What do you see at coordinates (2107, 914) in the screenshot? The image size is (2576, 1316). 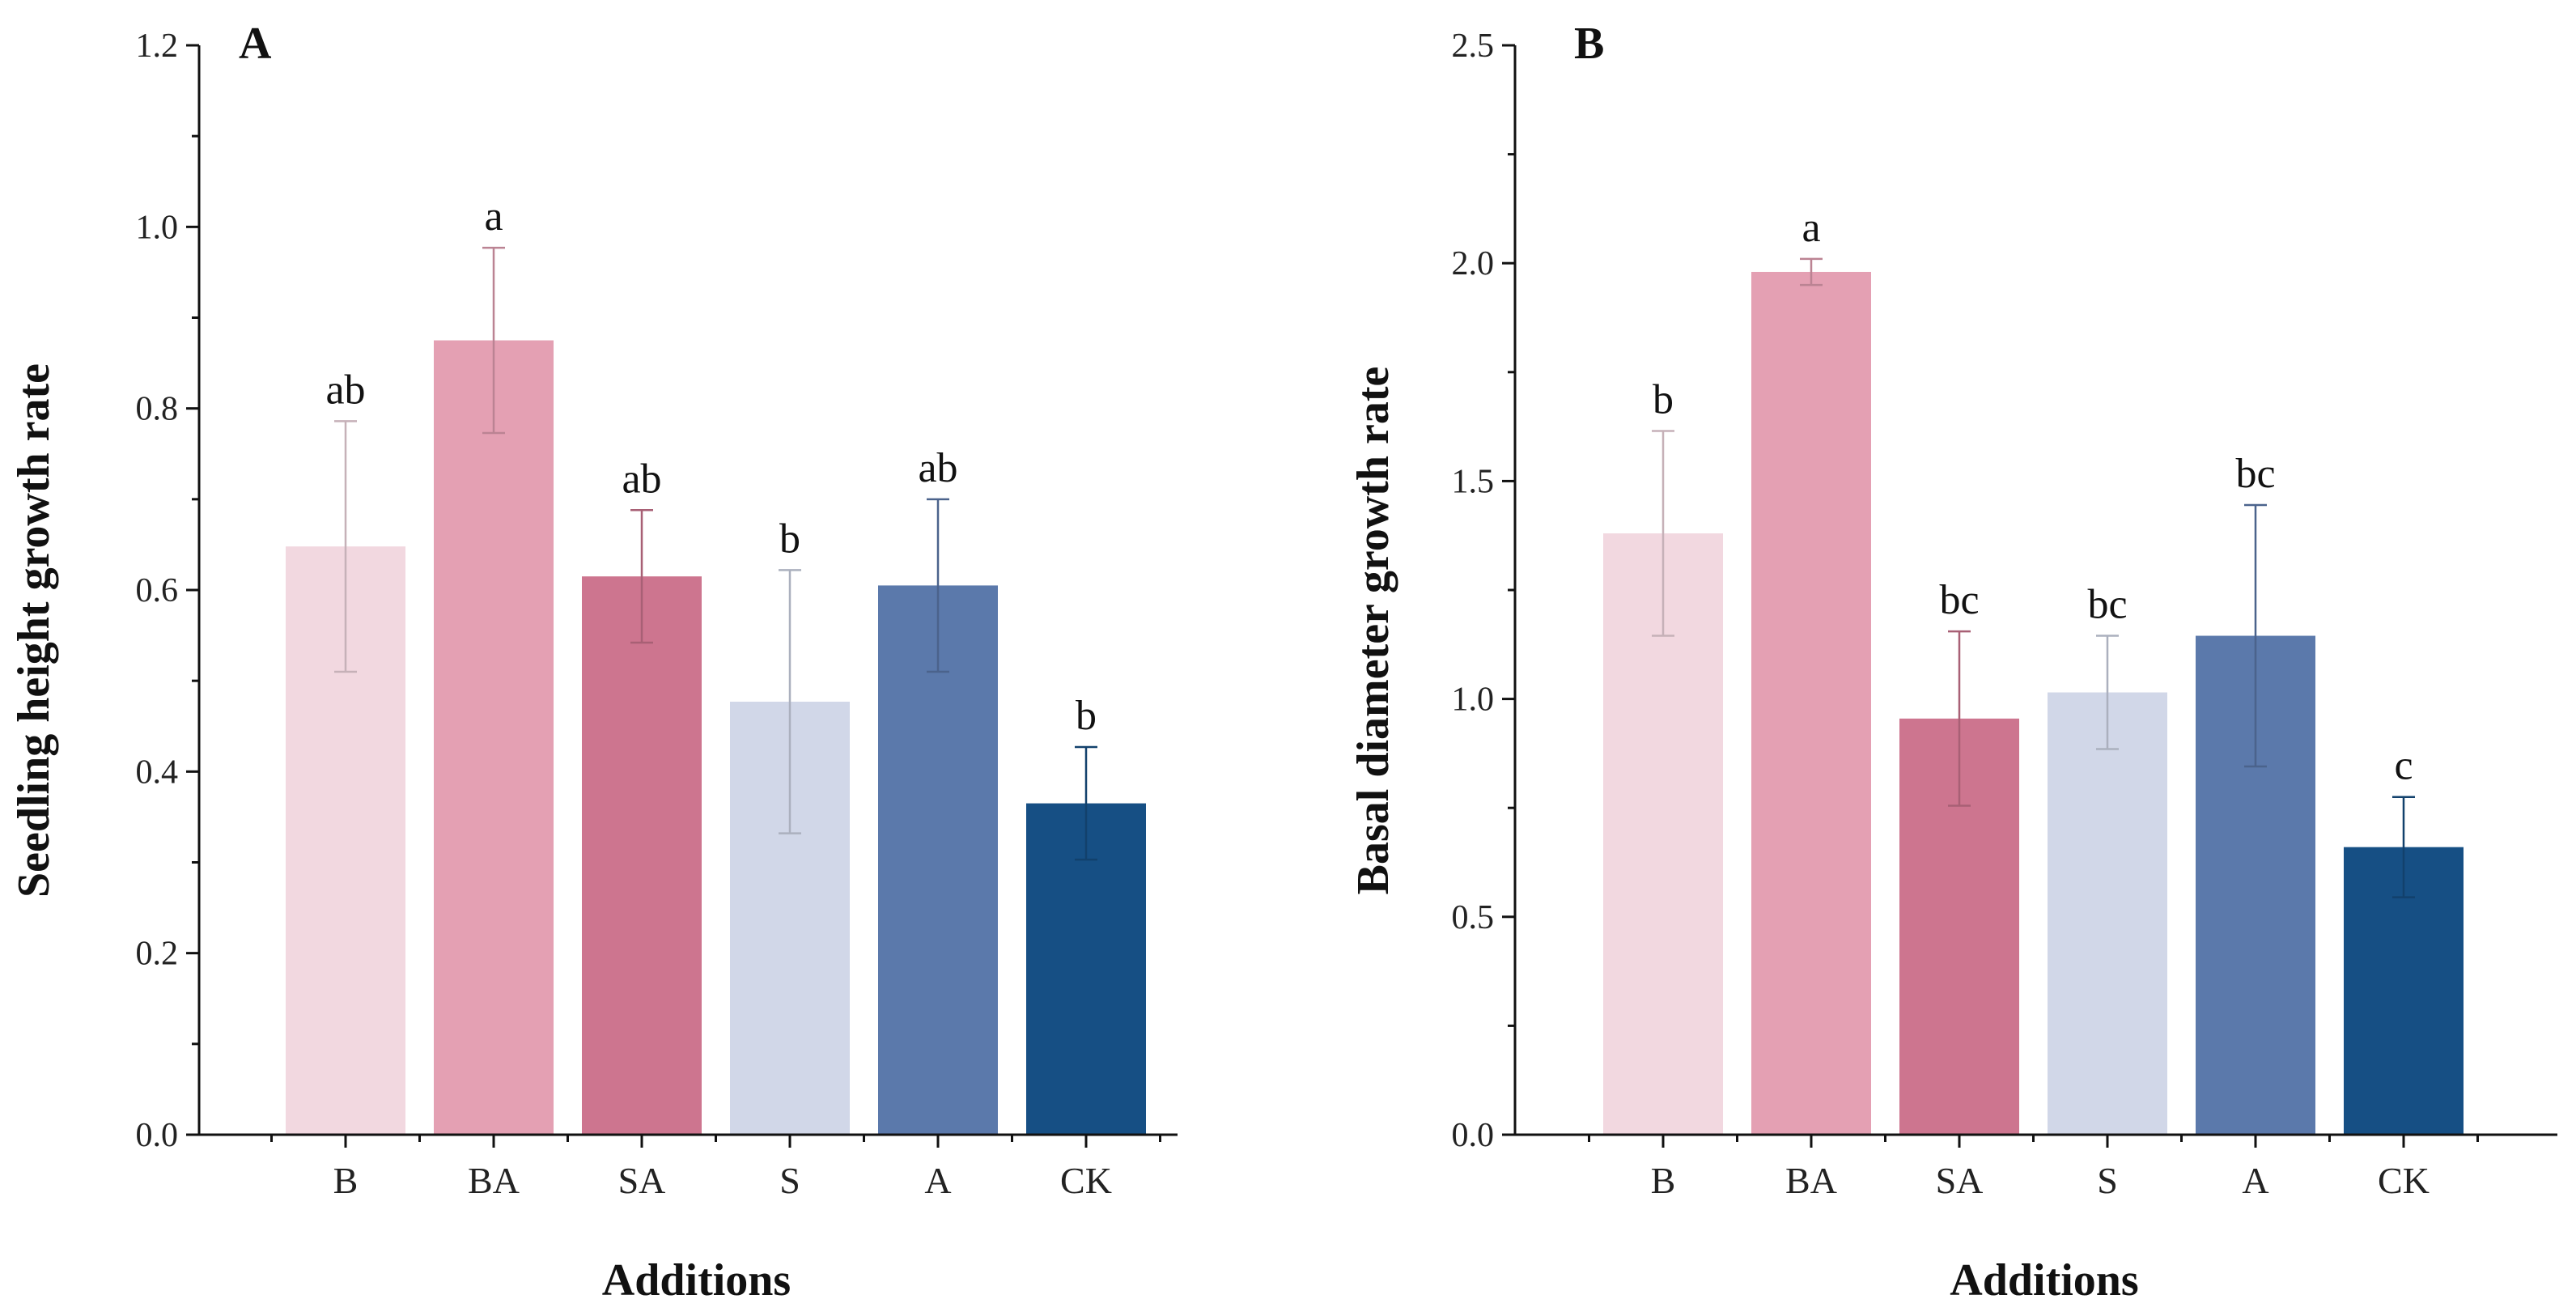 I see `bar-S` at bounding box center [2107, 914].